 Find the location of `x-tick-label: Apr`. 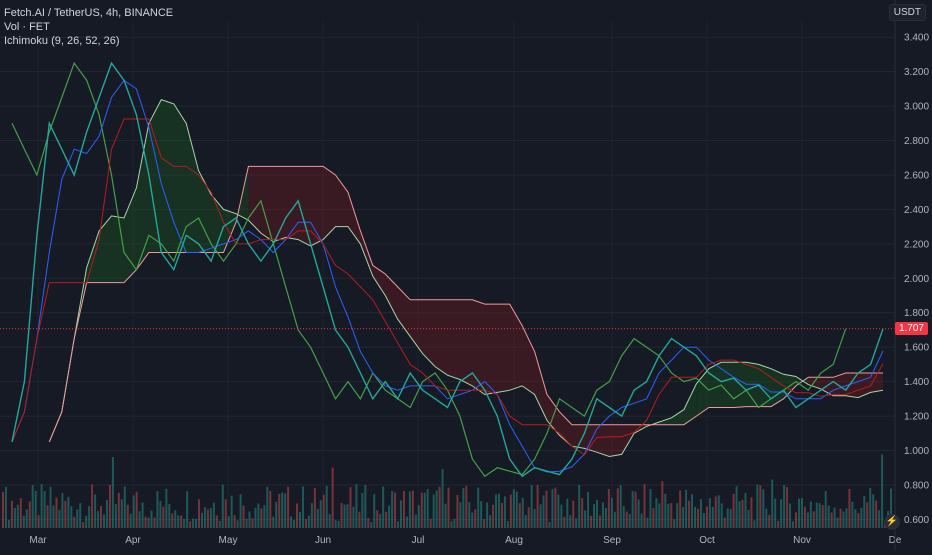

x-tick-label: Apr is located at coordinates (133, 540).